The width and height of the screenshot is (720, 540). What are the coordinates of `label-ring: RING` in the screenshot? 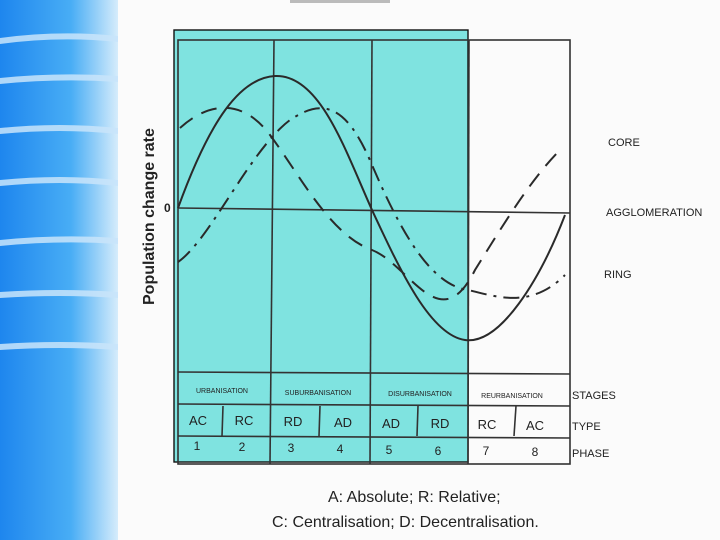 It's located at (618, 275).